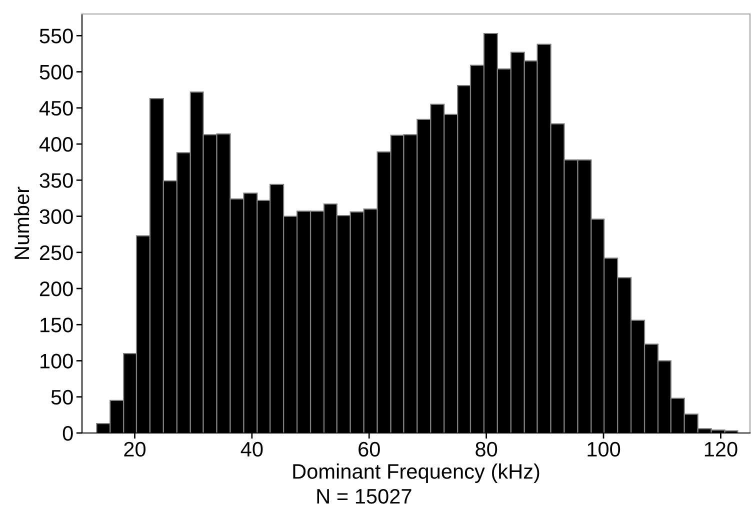 Image resolution: width=751 pixels, height=514 pixels. I want to click on x-axis-title: Dominant Frequency (kHz), so click(416, 473).